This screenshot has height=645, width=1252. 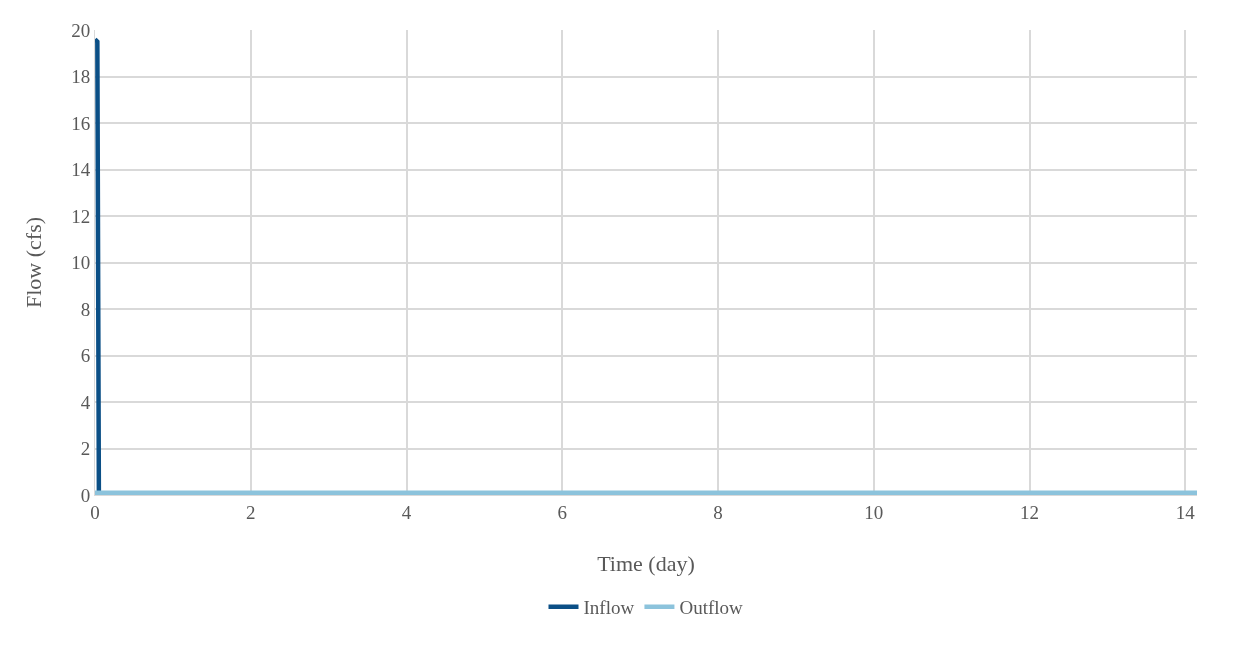 What do you see at coordinates (609, 608) in the screenshot?
I see `legend-label: Inflow` at bounding box center [609, 608].